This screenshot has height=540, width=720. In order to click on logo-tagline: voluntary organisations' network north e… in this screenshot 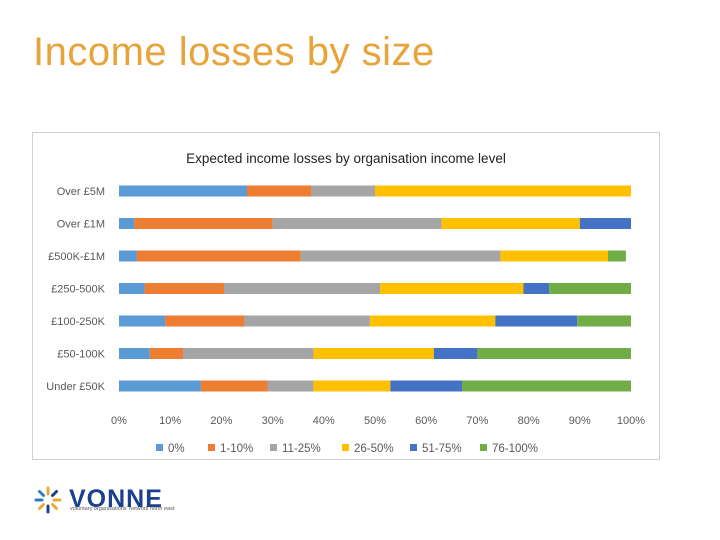, I will do `click(122, 509)`.